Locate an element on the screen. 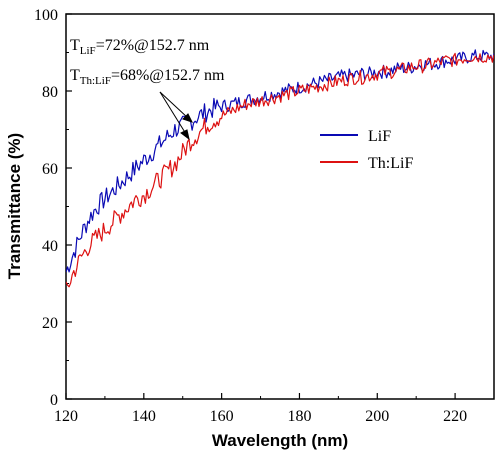  x-tick-label: 120 is located at coordinates (66, 416).